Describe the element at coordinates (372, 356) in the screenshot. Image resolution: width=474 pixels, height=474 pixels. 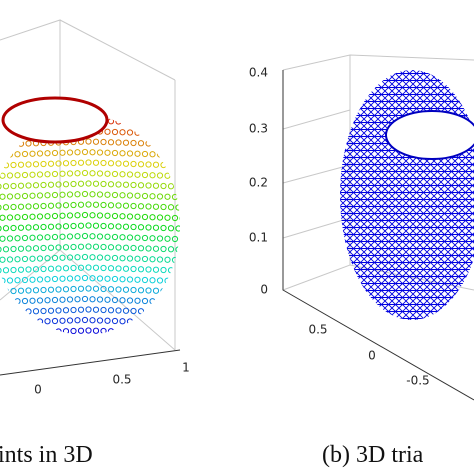
I see `y-tick-label: 0` at that location.